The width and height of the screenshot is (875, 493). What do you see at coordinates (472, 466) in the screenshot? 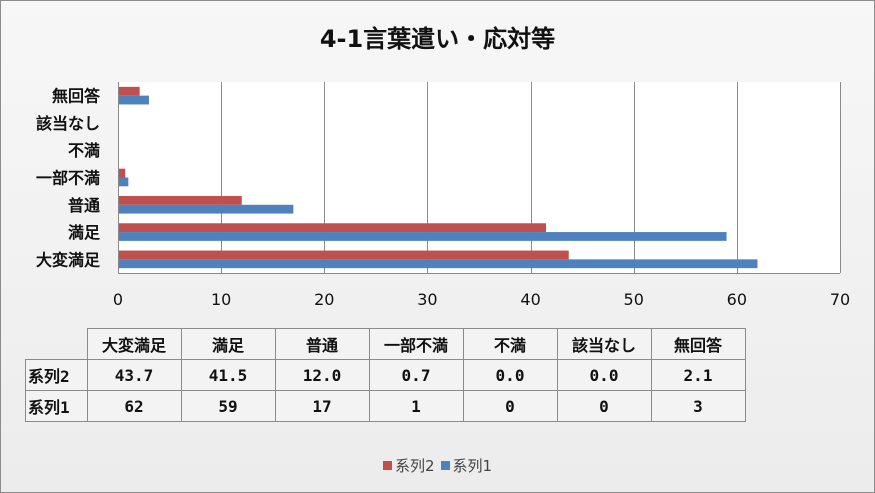
I see `legend-label: 系列1` at bounding box center [472, 466].